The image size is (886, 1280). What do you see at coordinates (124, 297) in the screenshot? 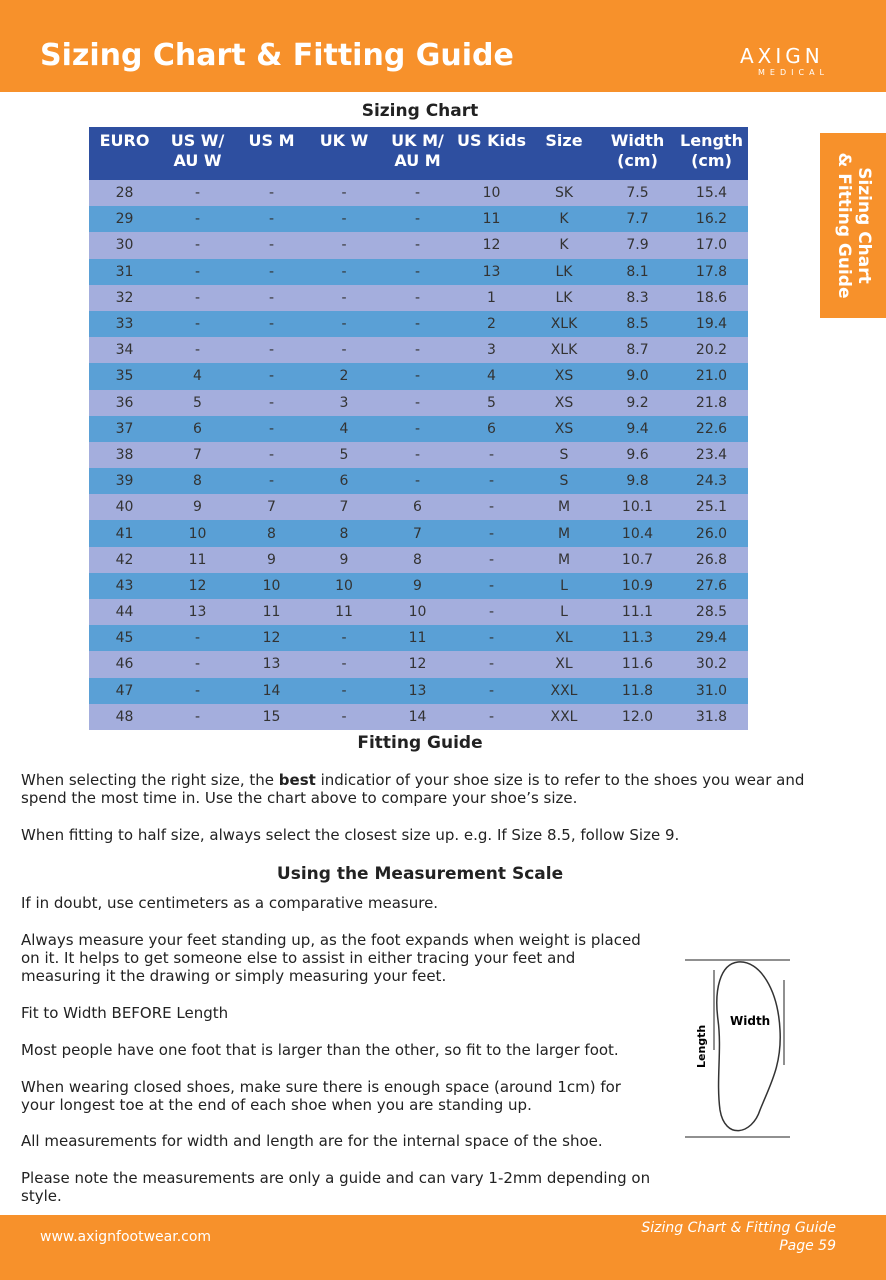
I see `table-cell: 32` at bounding box center [124, 297].